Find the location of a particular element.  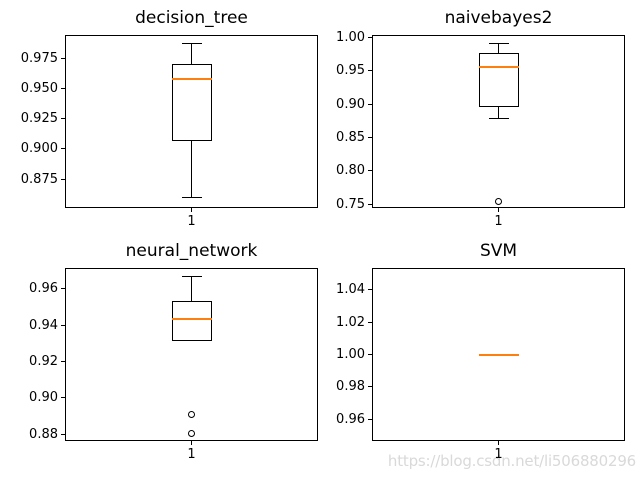

subplot-title-SVM: SVM is located at coordinates (498, 251).